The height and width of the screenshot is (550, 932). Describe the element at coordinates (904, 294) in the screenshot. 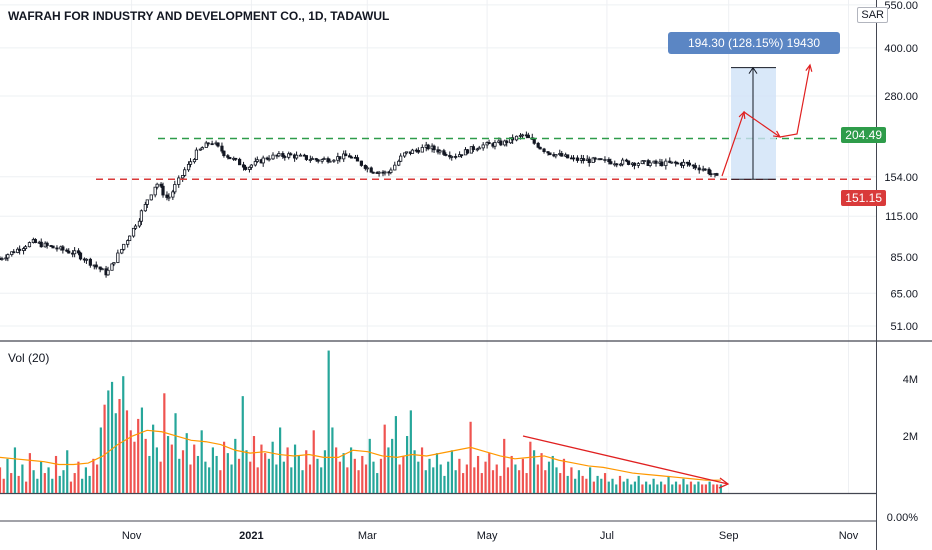

I see `price-tick-label: 65.00` at that location.